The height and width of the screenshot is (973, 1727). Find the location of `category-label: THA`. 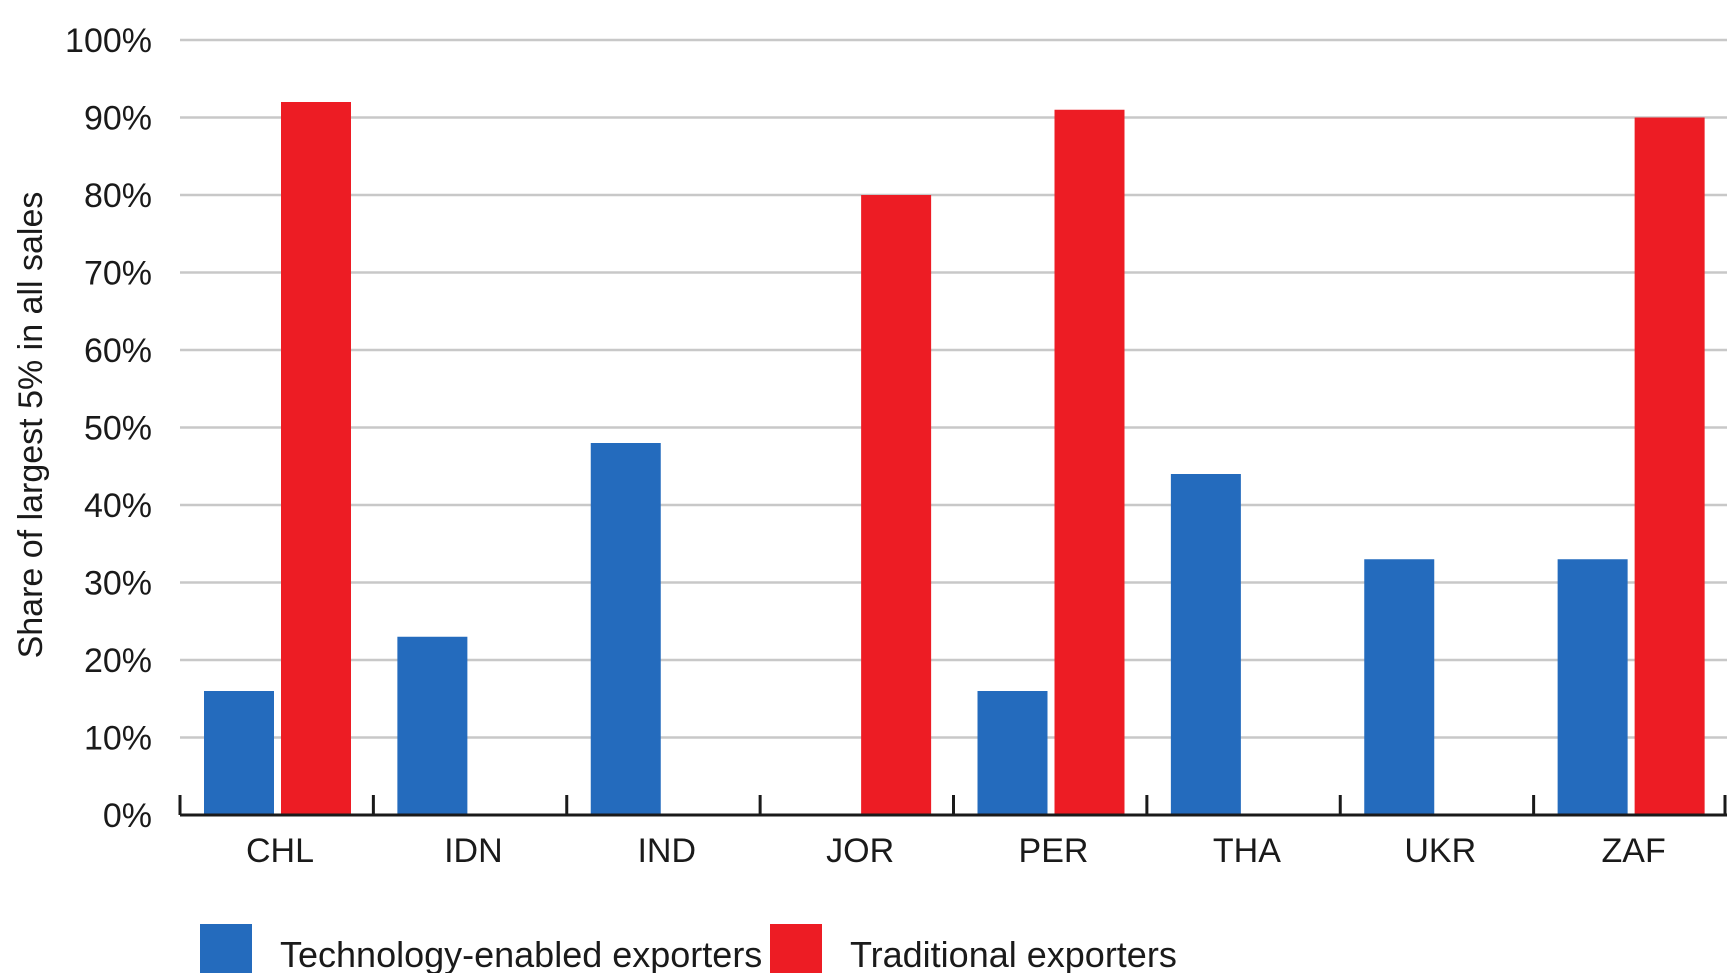

category-label: THA is located at coordinates (1247, 851).